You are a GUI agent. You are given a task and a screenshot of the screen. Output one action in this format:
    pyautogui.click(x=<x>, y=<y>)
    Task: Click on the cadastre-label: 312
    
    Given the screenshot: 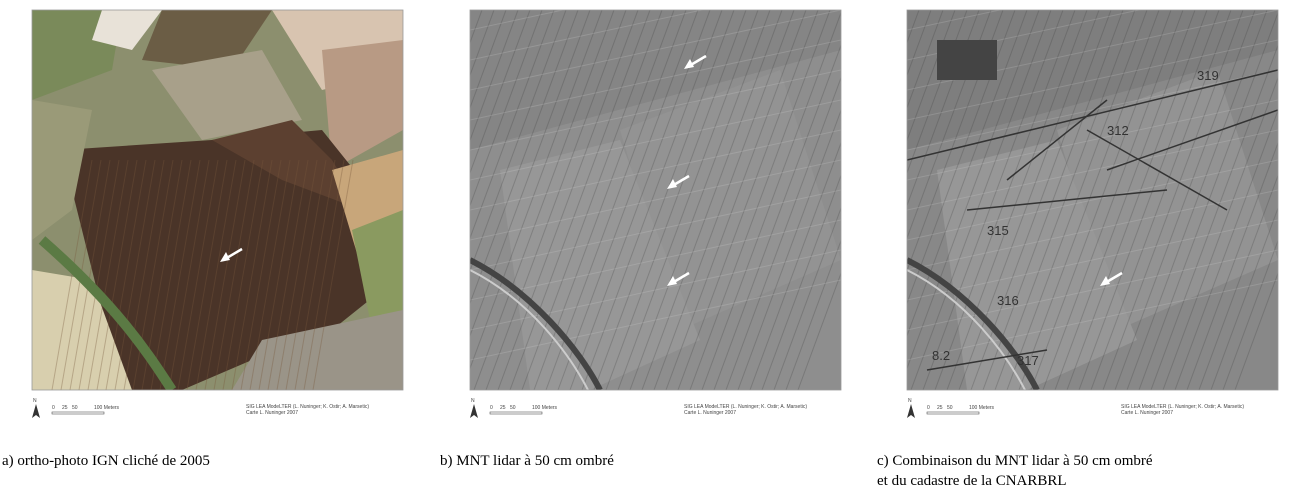 What is the action you would take?
    pyautogui.click(x=1118, y=130)
    